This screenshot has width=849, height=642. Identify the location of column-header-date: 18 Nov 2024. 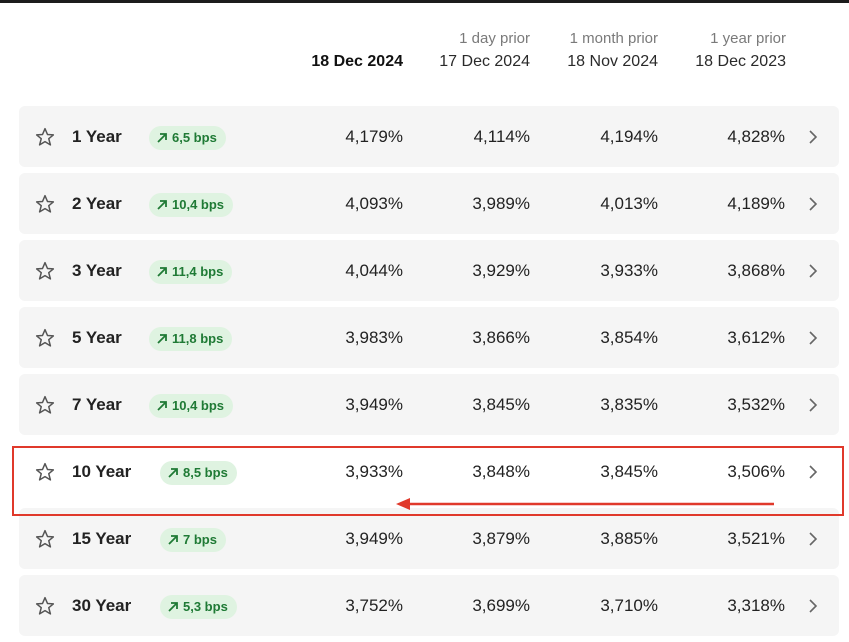
(612, 61).